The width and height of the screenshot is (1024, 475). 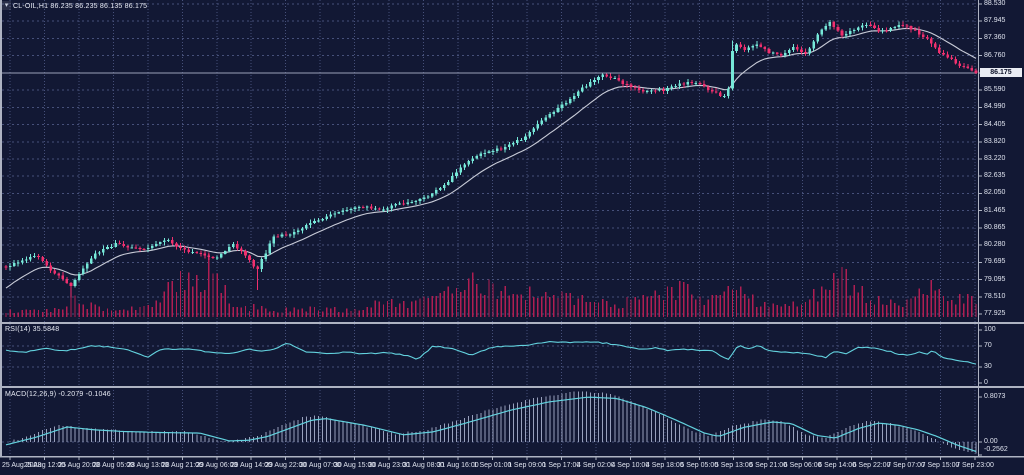 What do you see at coordinates (251, 465) in the screenshot?
I see `time-tick-label: 29 Aug 14:00` at bounding box center [251, 465].